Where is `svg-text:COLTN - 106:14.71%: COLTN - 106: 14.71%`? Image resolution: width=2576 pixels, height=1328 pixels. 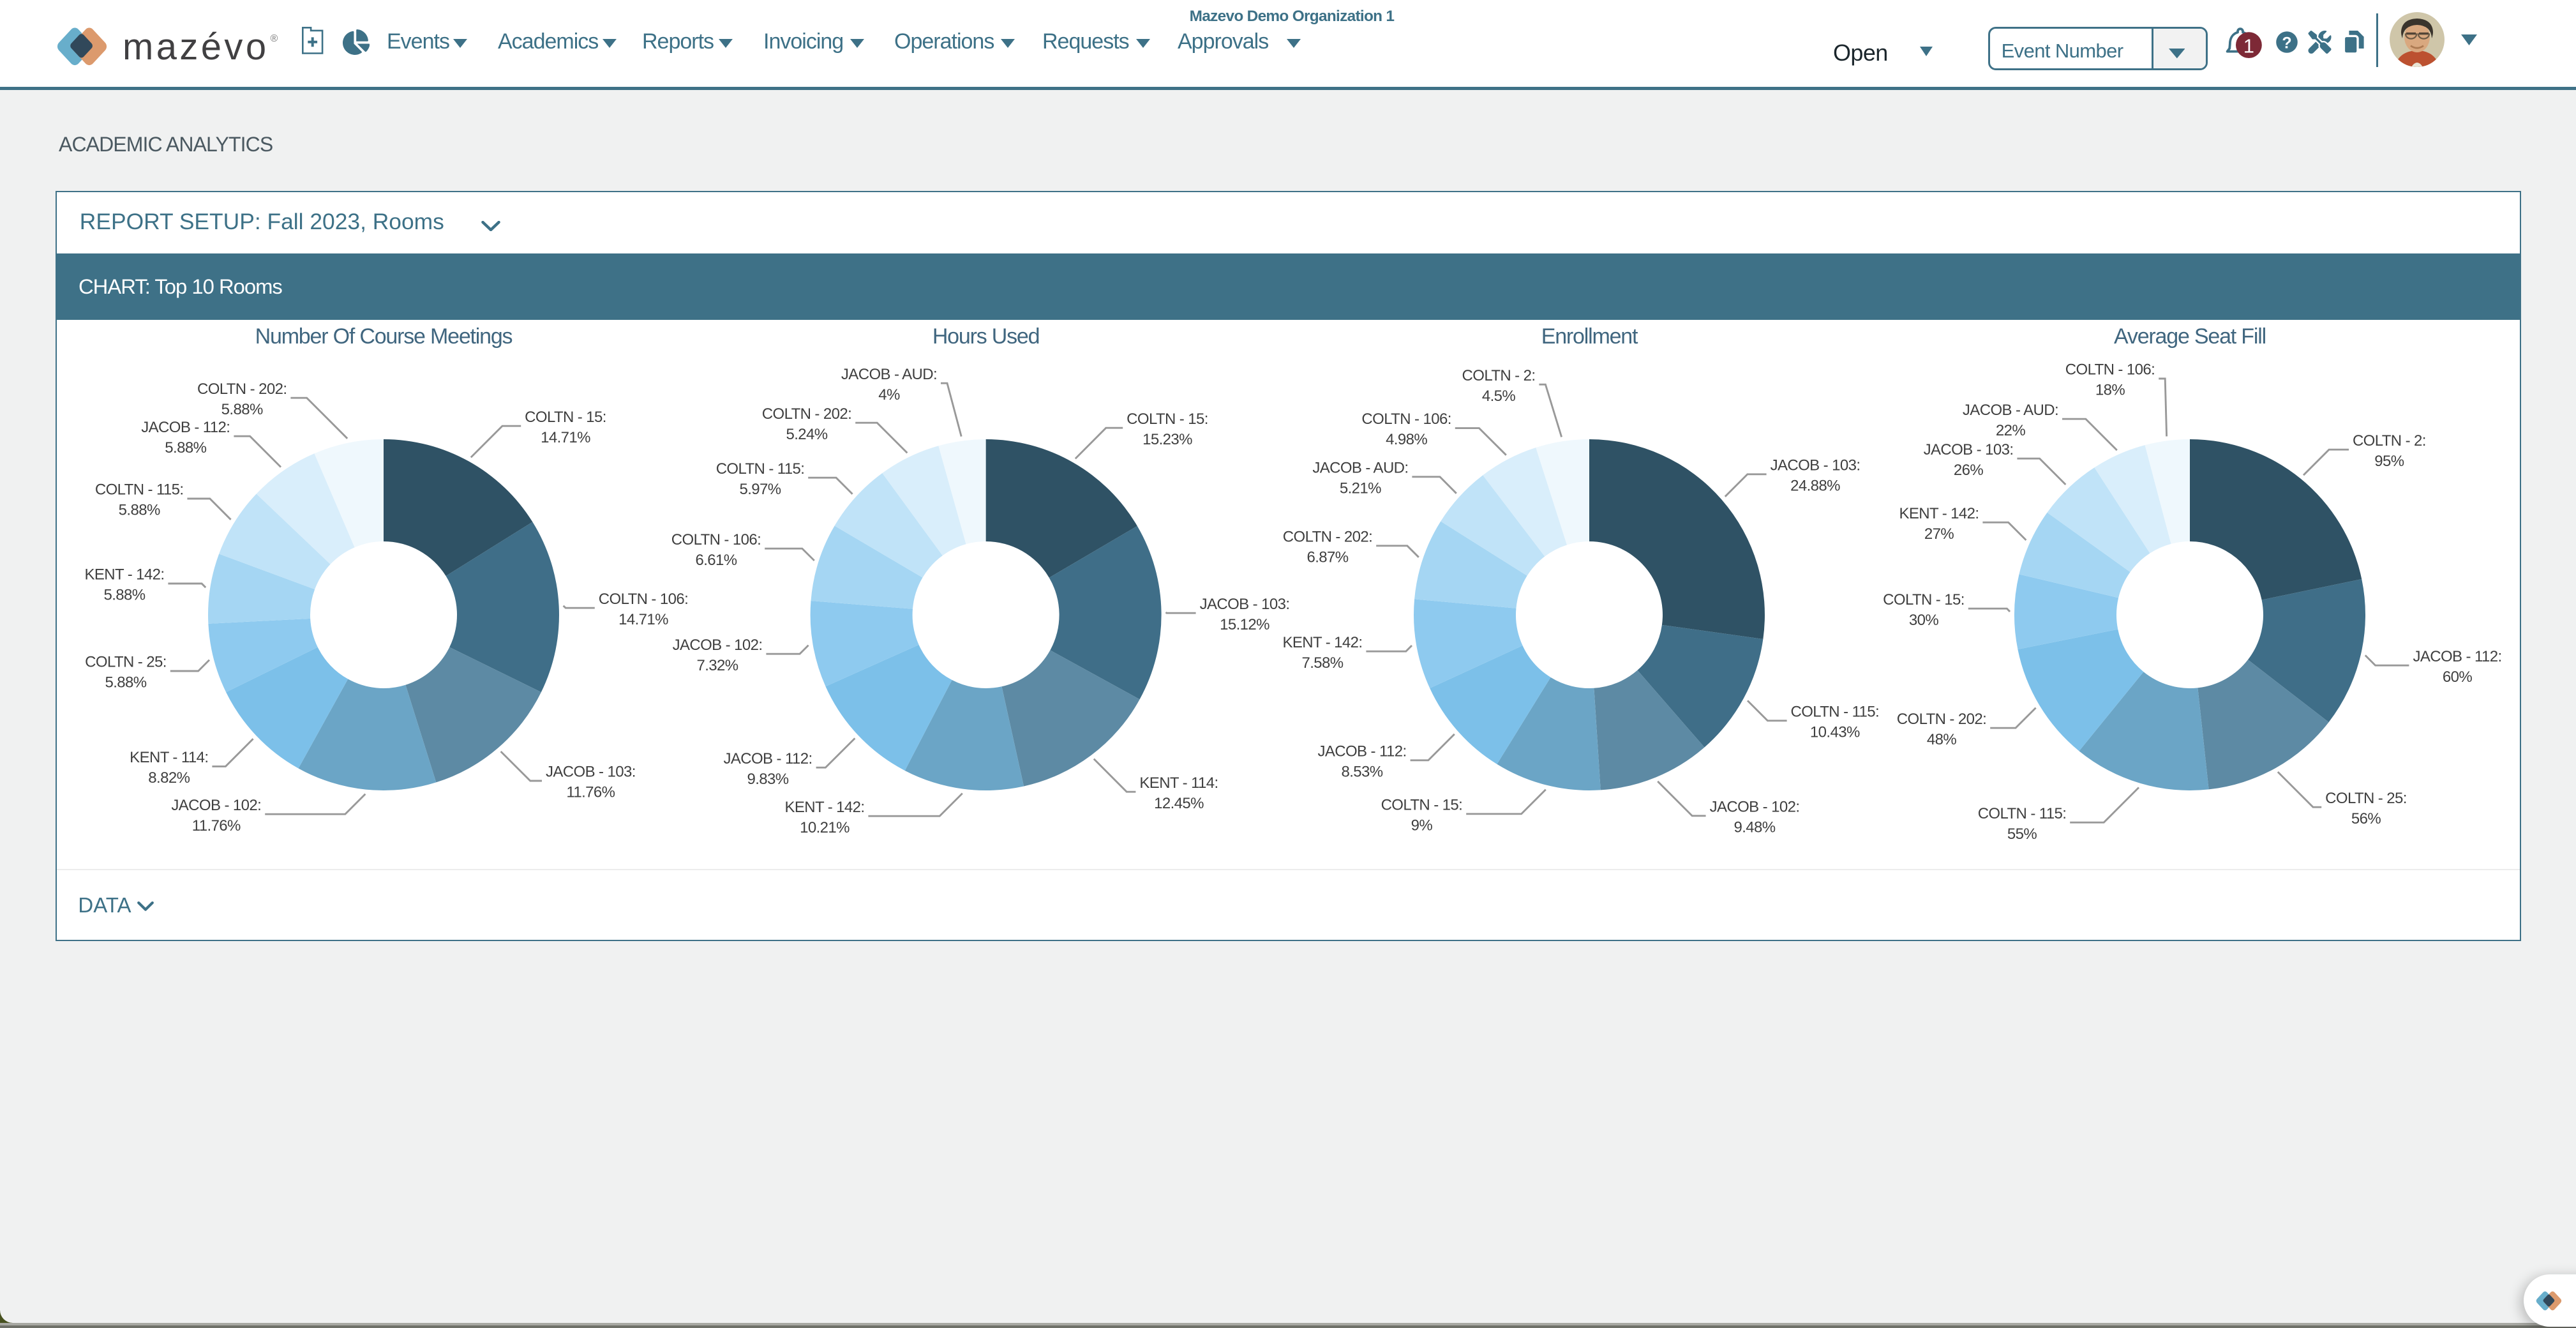
svg-text:COLTN - 106:14.71%: COLTN - 106: 14.71% is located at coordinates (643, 609).